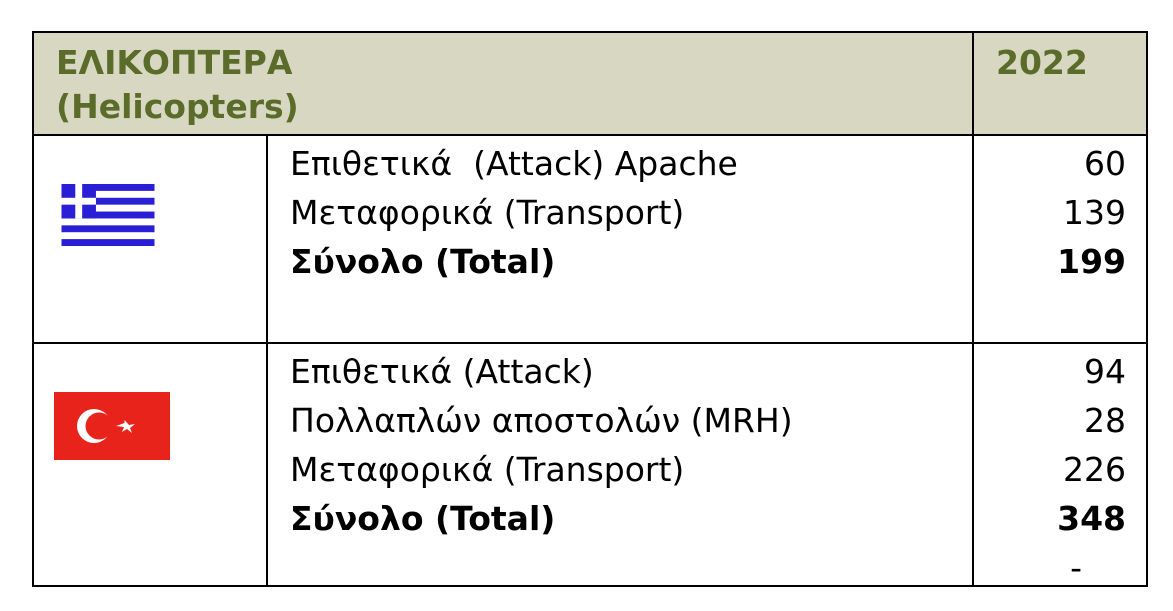 The width and height of the screenshot is (1173, 611). I want to click on greece-attack-value: 60, so click(1105, 163).